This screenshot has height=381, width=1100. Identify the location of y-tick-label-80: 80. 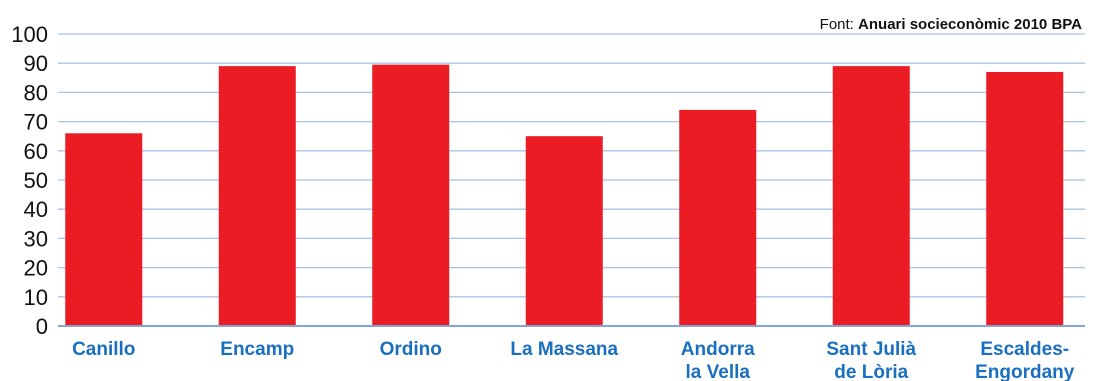
(36, 92).